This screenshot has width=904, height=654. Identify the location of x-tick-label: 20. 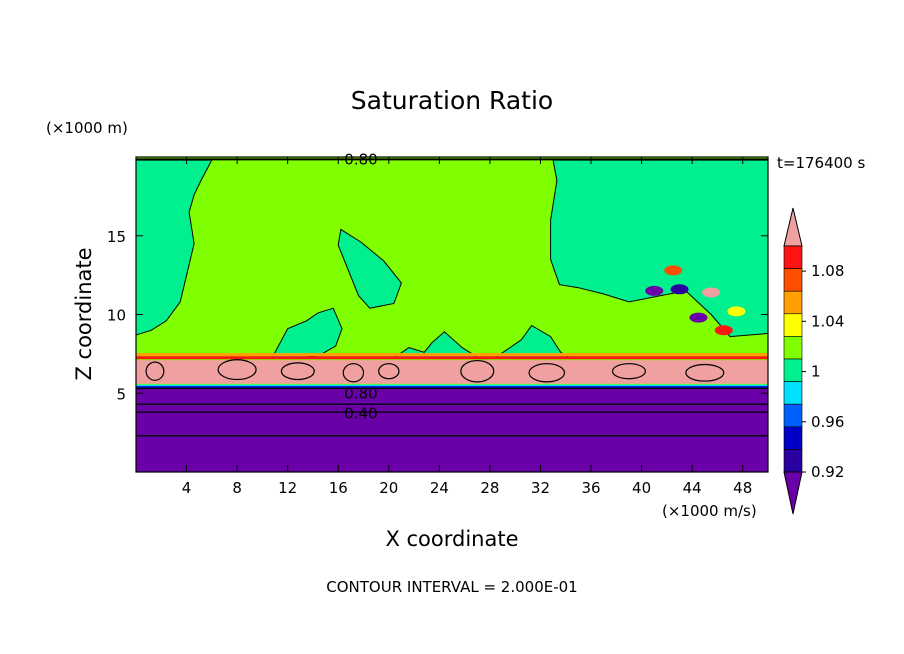
(388, 488).